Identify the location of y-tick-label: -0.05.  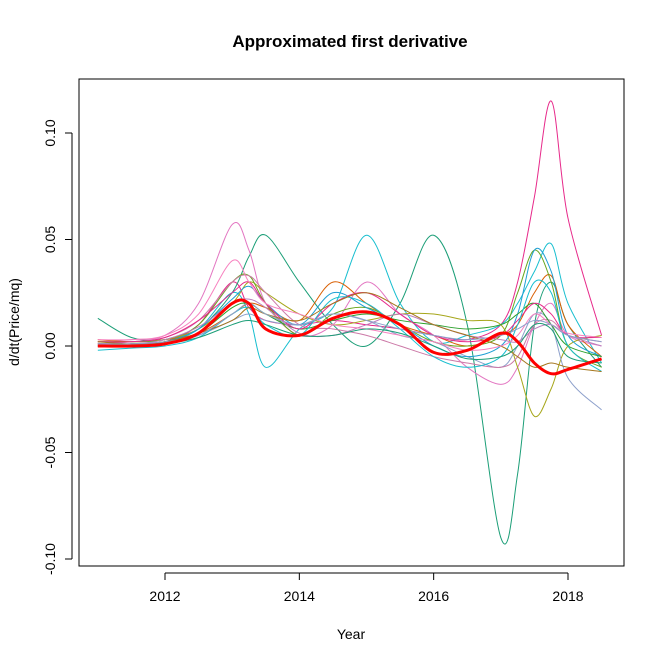
(50, 452).